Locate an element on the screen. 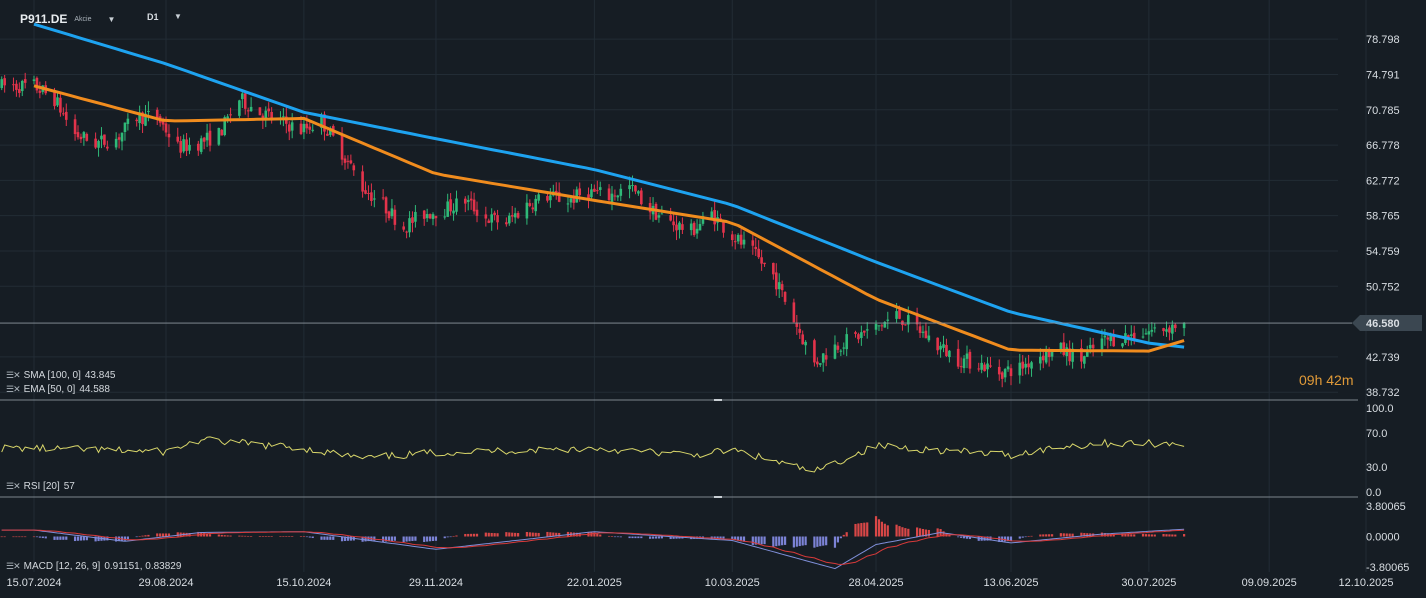 The width and height of the screenshot is (1426, 598). legend-macd-value: 0.91151, 0.83829 is located at coordinates (143, 566).